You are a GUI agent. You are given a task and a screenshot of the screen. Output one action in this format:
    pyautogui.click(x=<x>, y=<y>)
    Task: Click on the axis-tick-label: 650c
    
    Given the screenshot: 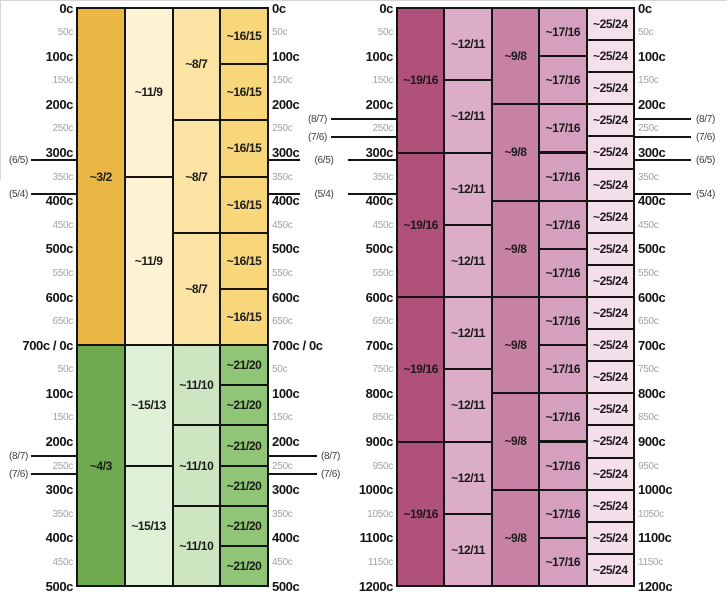 What is the action you would take?
    pyautogui.click(x=648, y=321)
    